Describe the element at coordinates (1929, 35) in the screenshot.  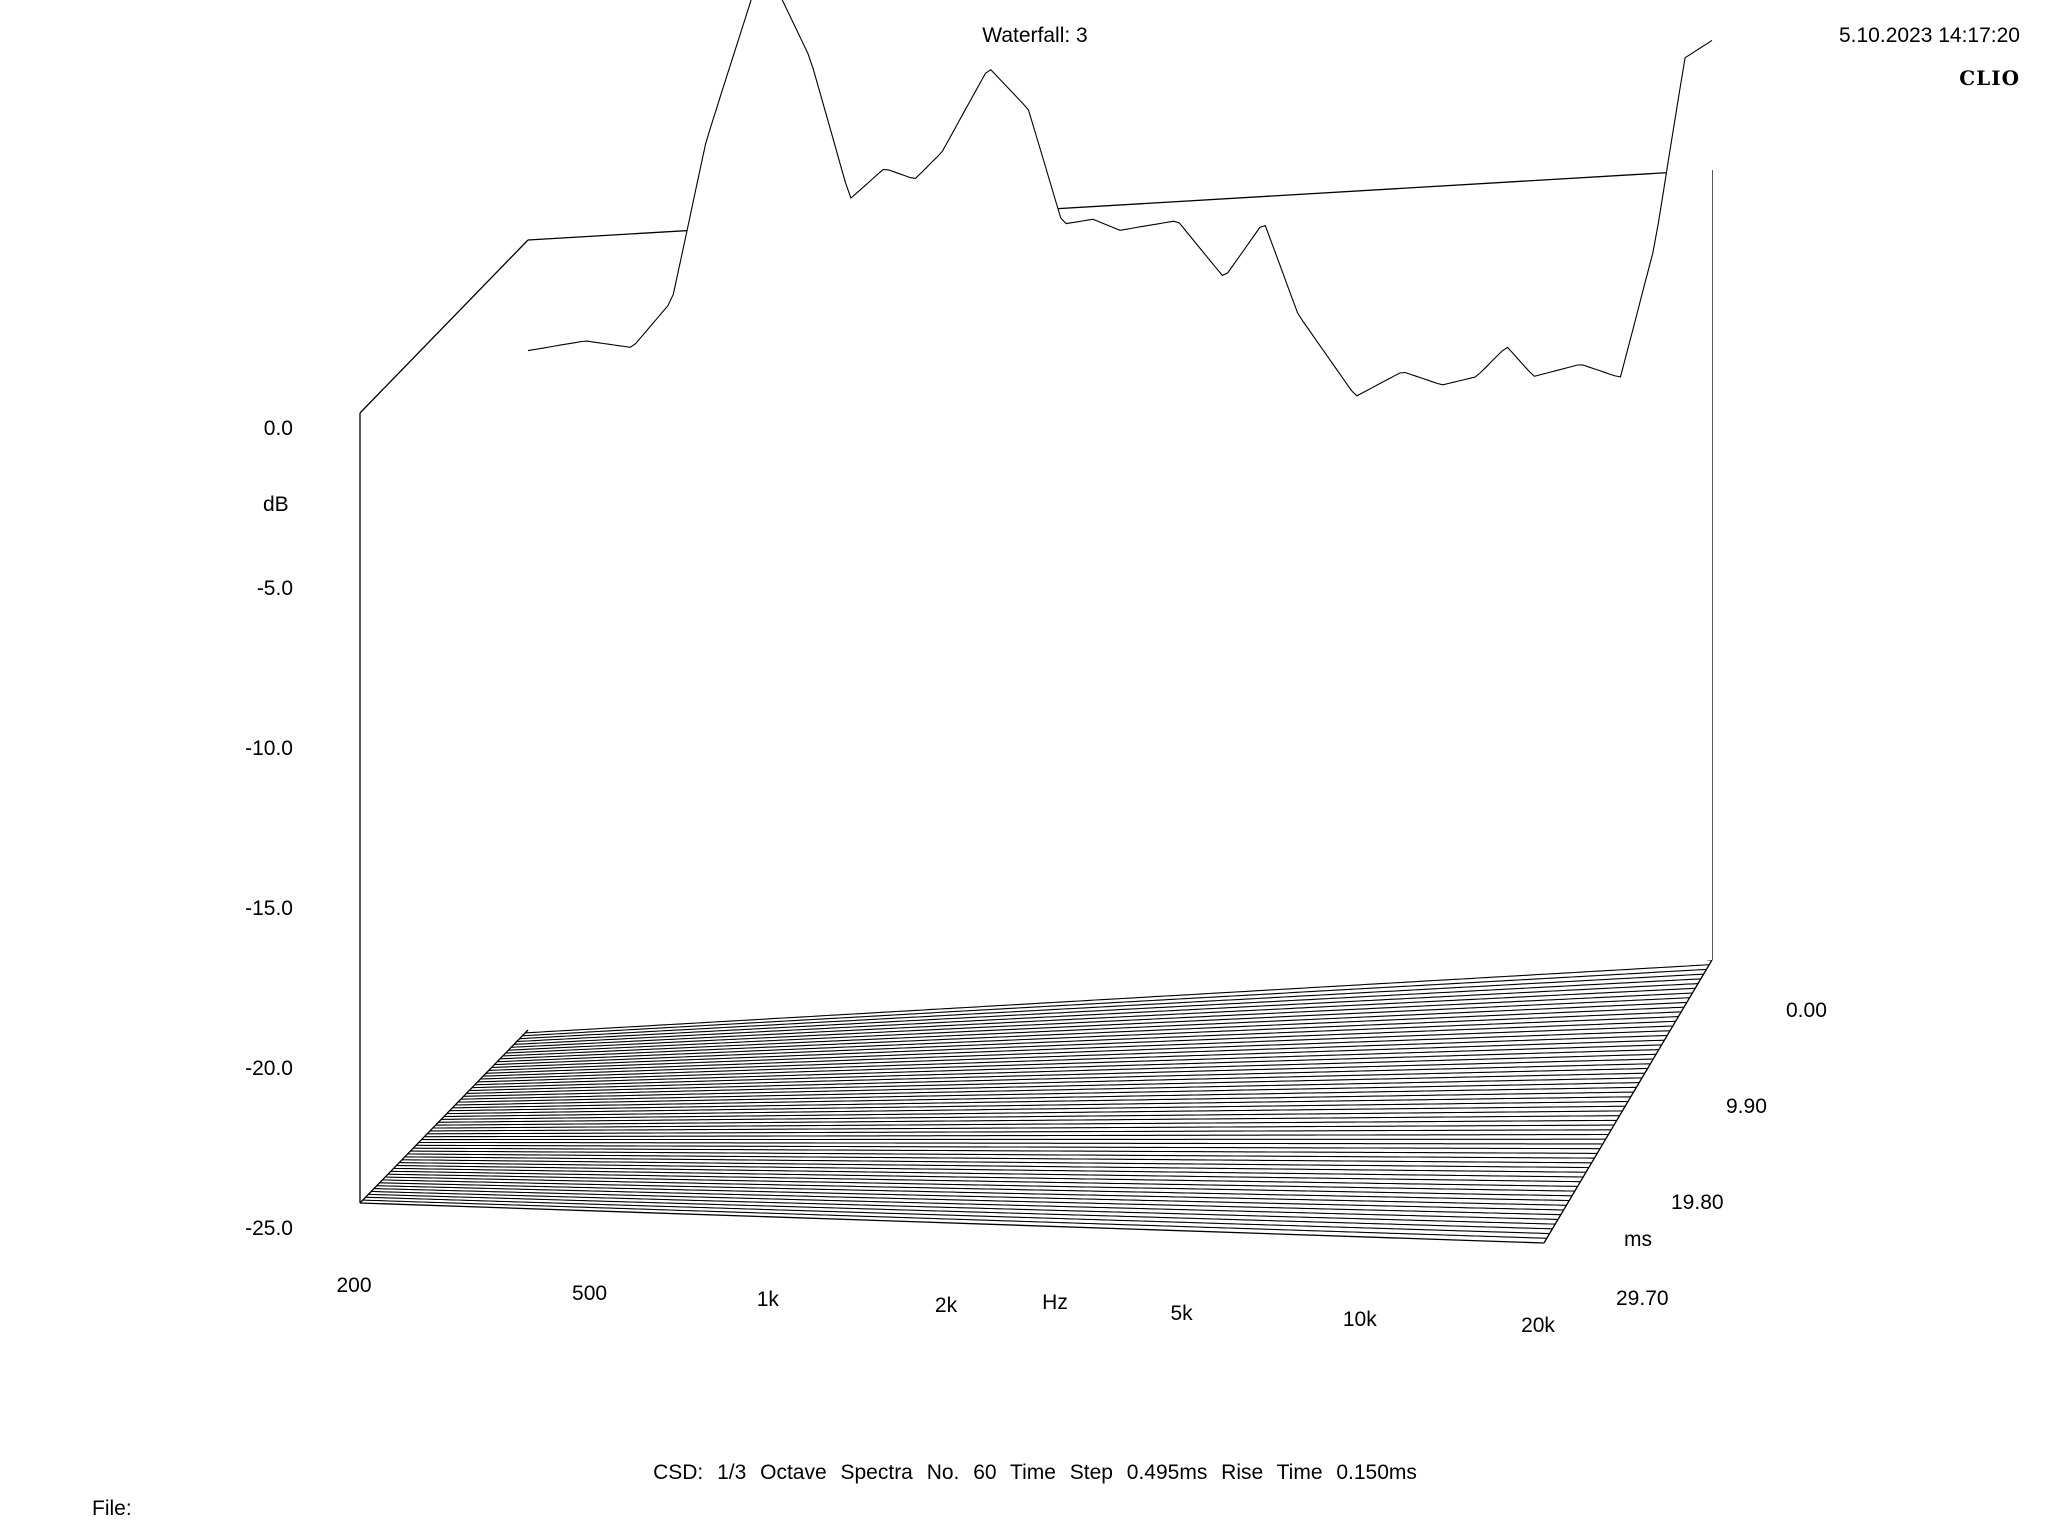
I see `timestamp: 5.10.2023 14:17:20` at that location.